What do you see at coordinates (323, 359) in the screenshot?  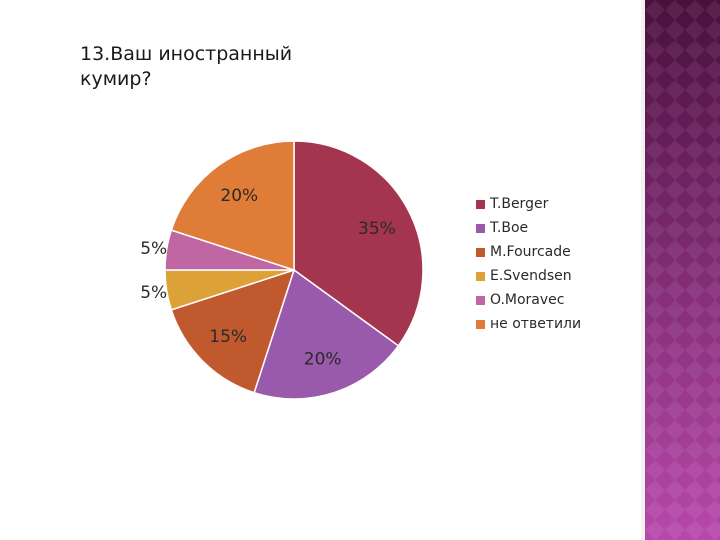 I see `pie-data-label-2: 20%` at bounding box center [323, 359].